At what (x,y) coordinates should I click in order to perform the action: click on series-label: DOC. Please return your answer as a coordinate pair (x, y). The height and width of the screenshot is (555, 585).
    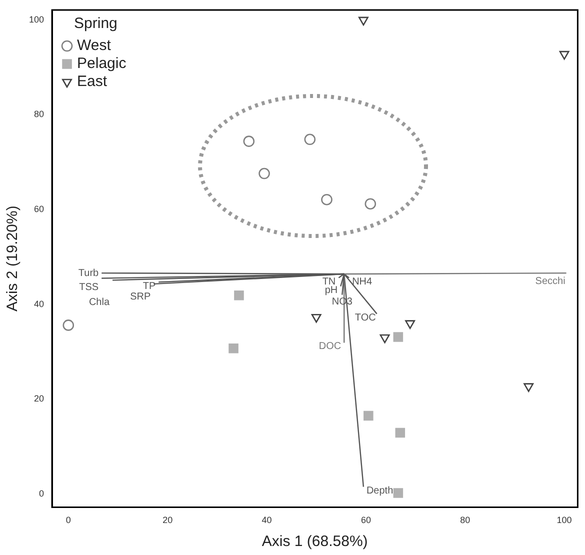
    Looking at the image, I should click on (330, 346).